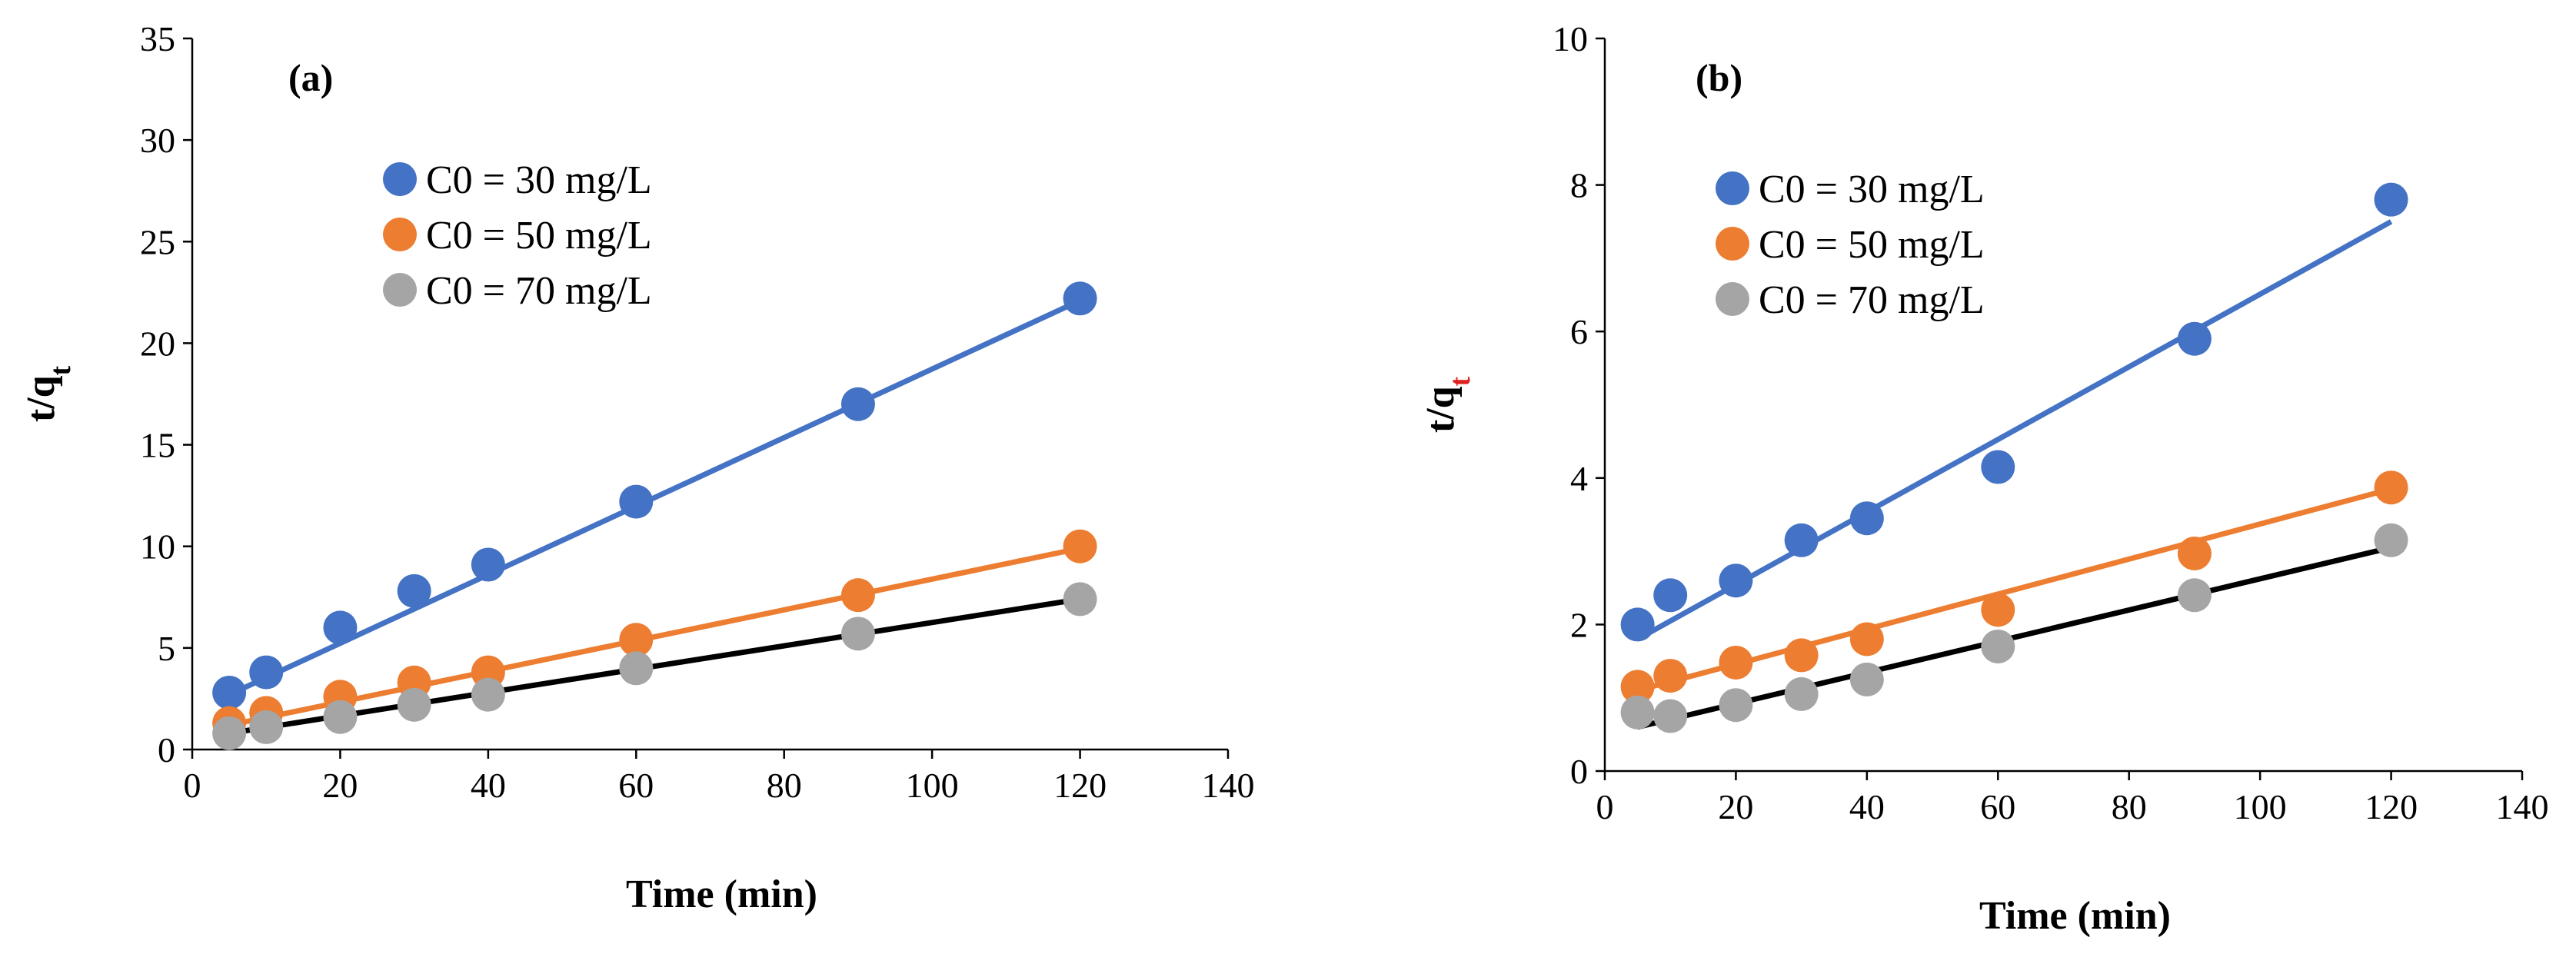 The image size is (2576, 964). What do you see at coordinates (157, 343) in the screenshot?
I see `y-tick-label: 20` at bounding box center [157, 343].